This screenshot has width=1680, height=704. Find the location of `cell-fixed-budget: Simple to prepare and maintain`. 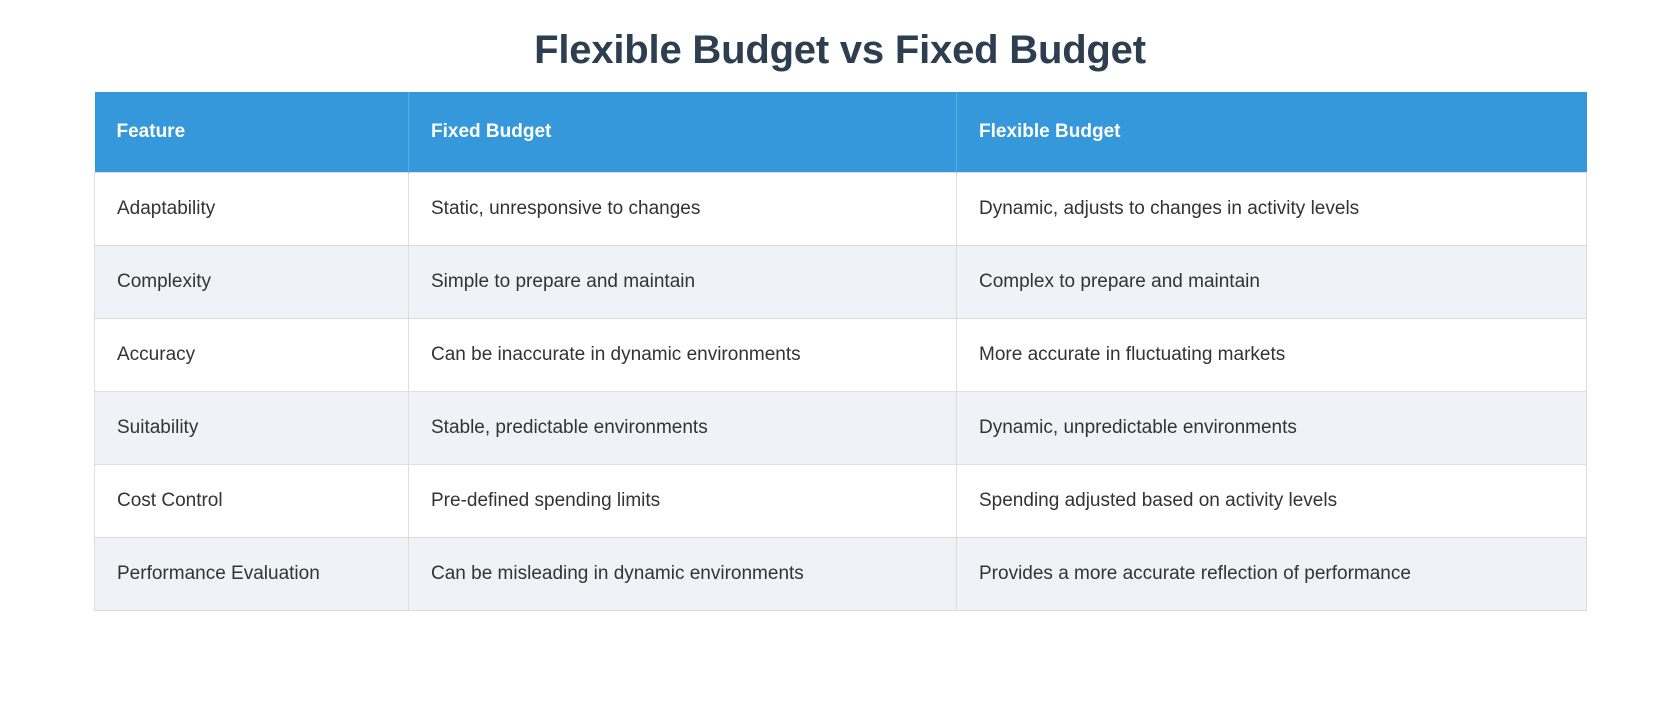

cell-fixed-budget: Simple to prepare and maintain is located at coordinates (682, 281).